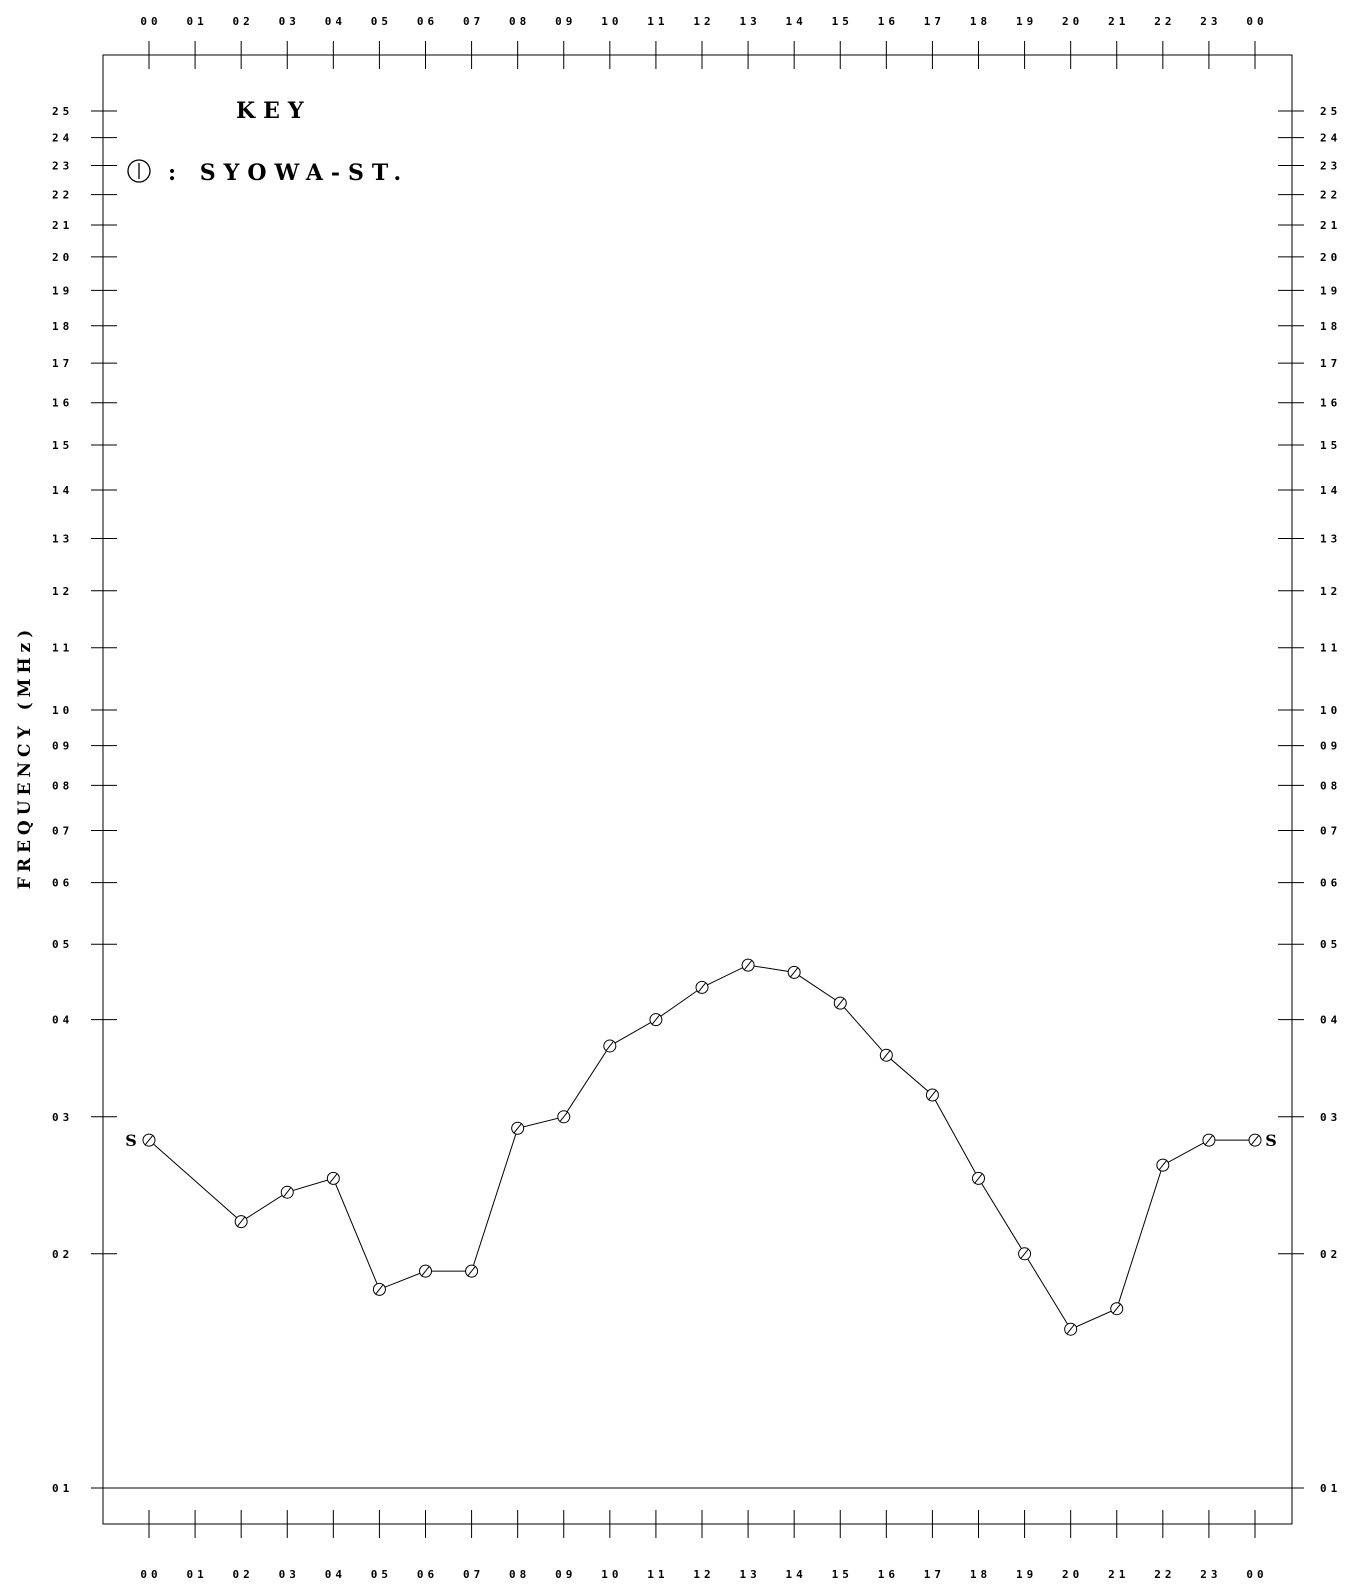 This screenshot has height=1589, width=1358. Describe the element at coordinates (1210, 21) in the screenshot. I see `x-tick-label-top: 23` at that location.